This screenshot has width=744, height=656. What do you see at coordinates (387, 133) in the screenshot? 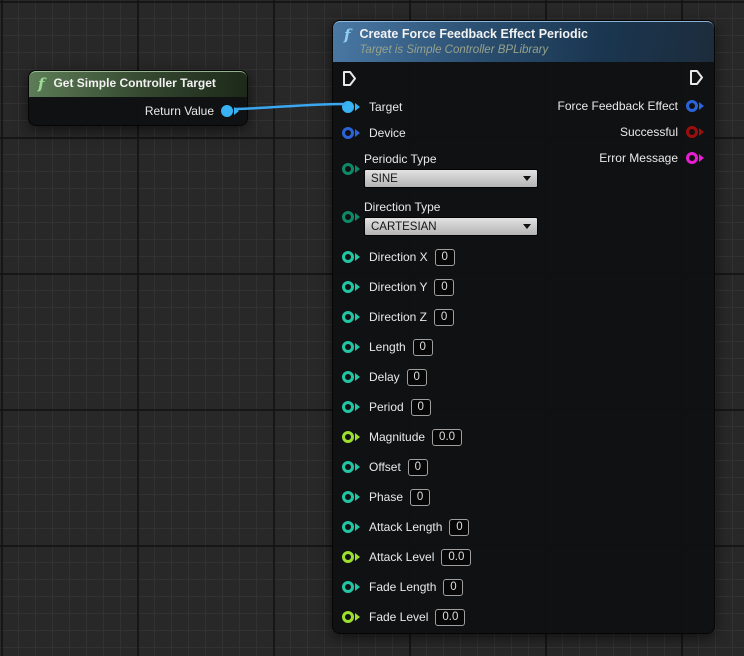
I see `pin-label: Device` at bounding box center [387, 133].